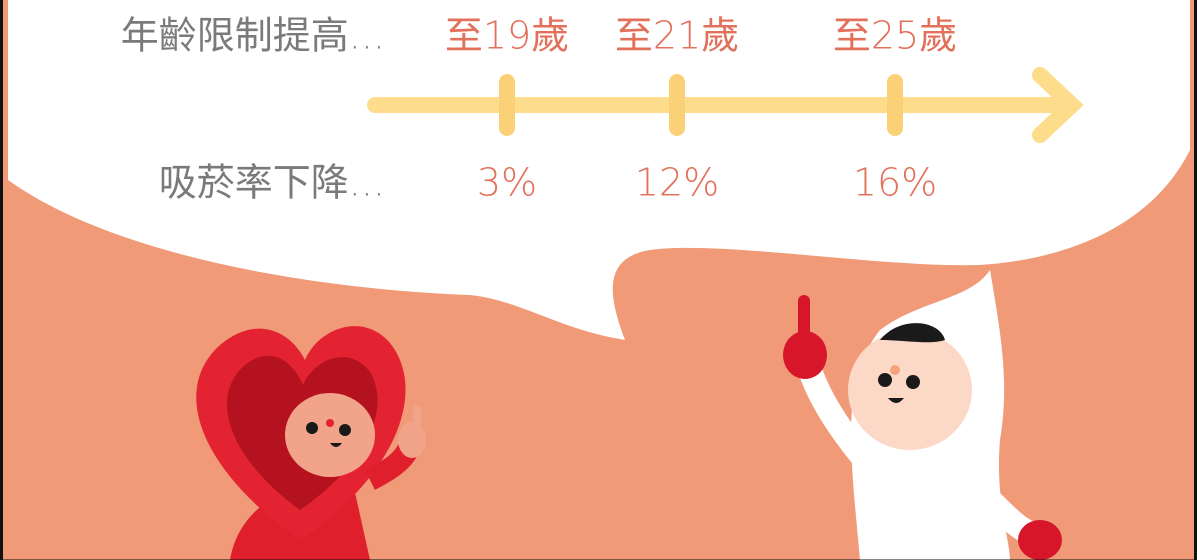 Image resolution: width=1197 pixels, height=560 pixels. Describe the element at coordinates (701, 105) in the screenshot. I see `timeline-ticks` at that location.